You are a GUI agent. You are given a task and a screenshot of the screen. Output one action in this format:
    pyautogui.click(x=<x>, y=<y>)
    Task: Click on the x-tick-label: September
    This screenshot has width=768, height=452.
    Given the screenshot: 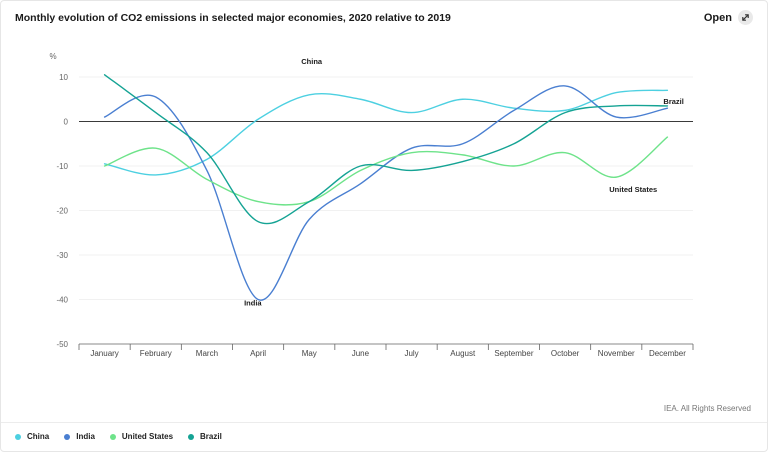 What is the action you would take?
    pyautogui.click(x=513, y=353)
    